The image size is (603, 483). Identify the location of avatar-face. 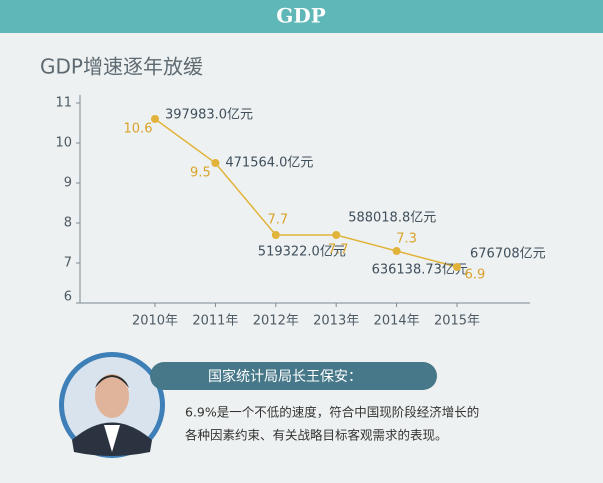
(112, 396).